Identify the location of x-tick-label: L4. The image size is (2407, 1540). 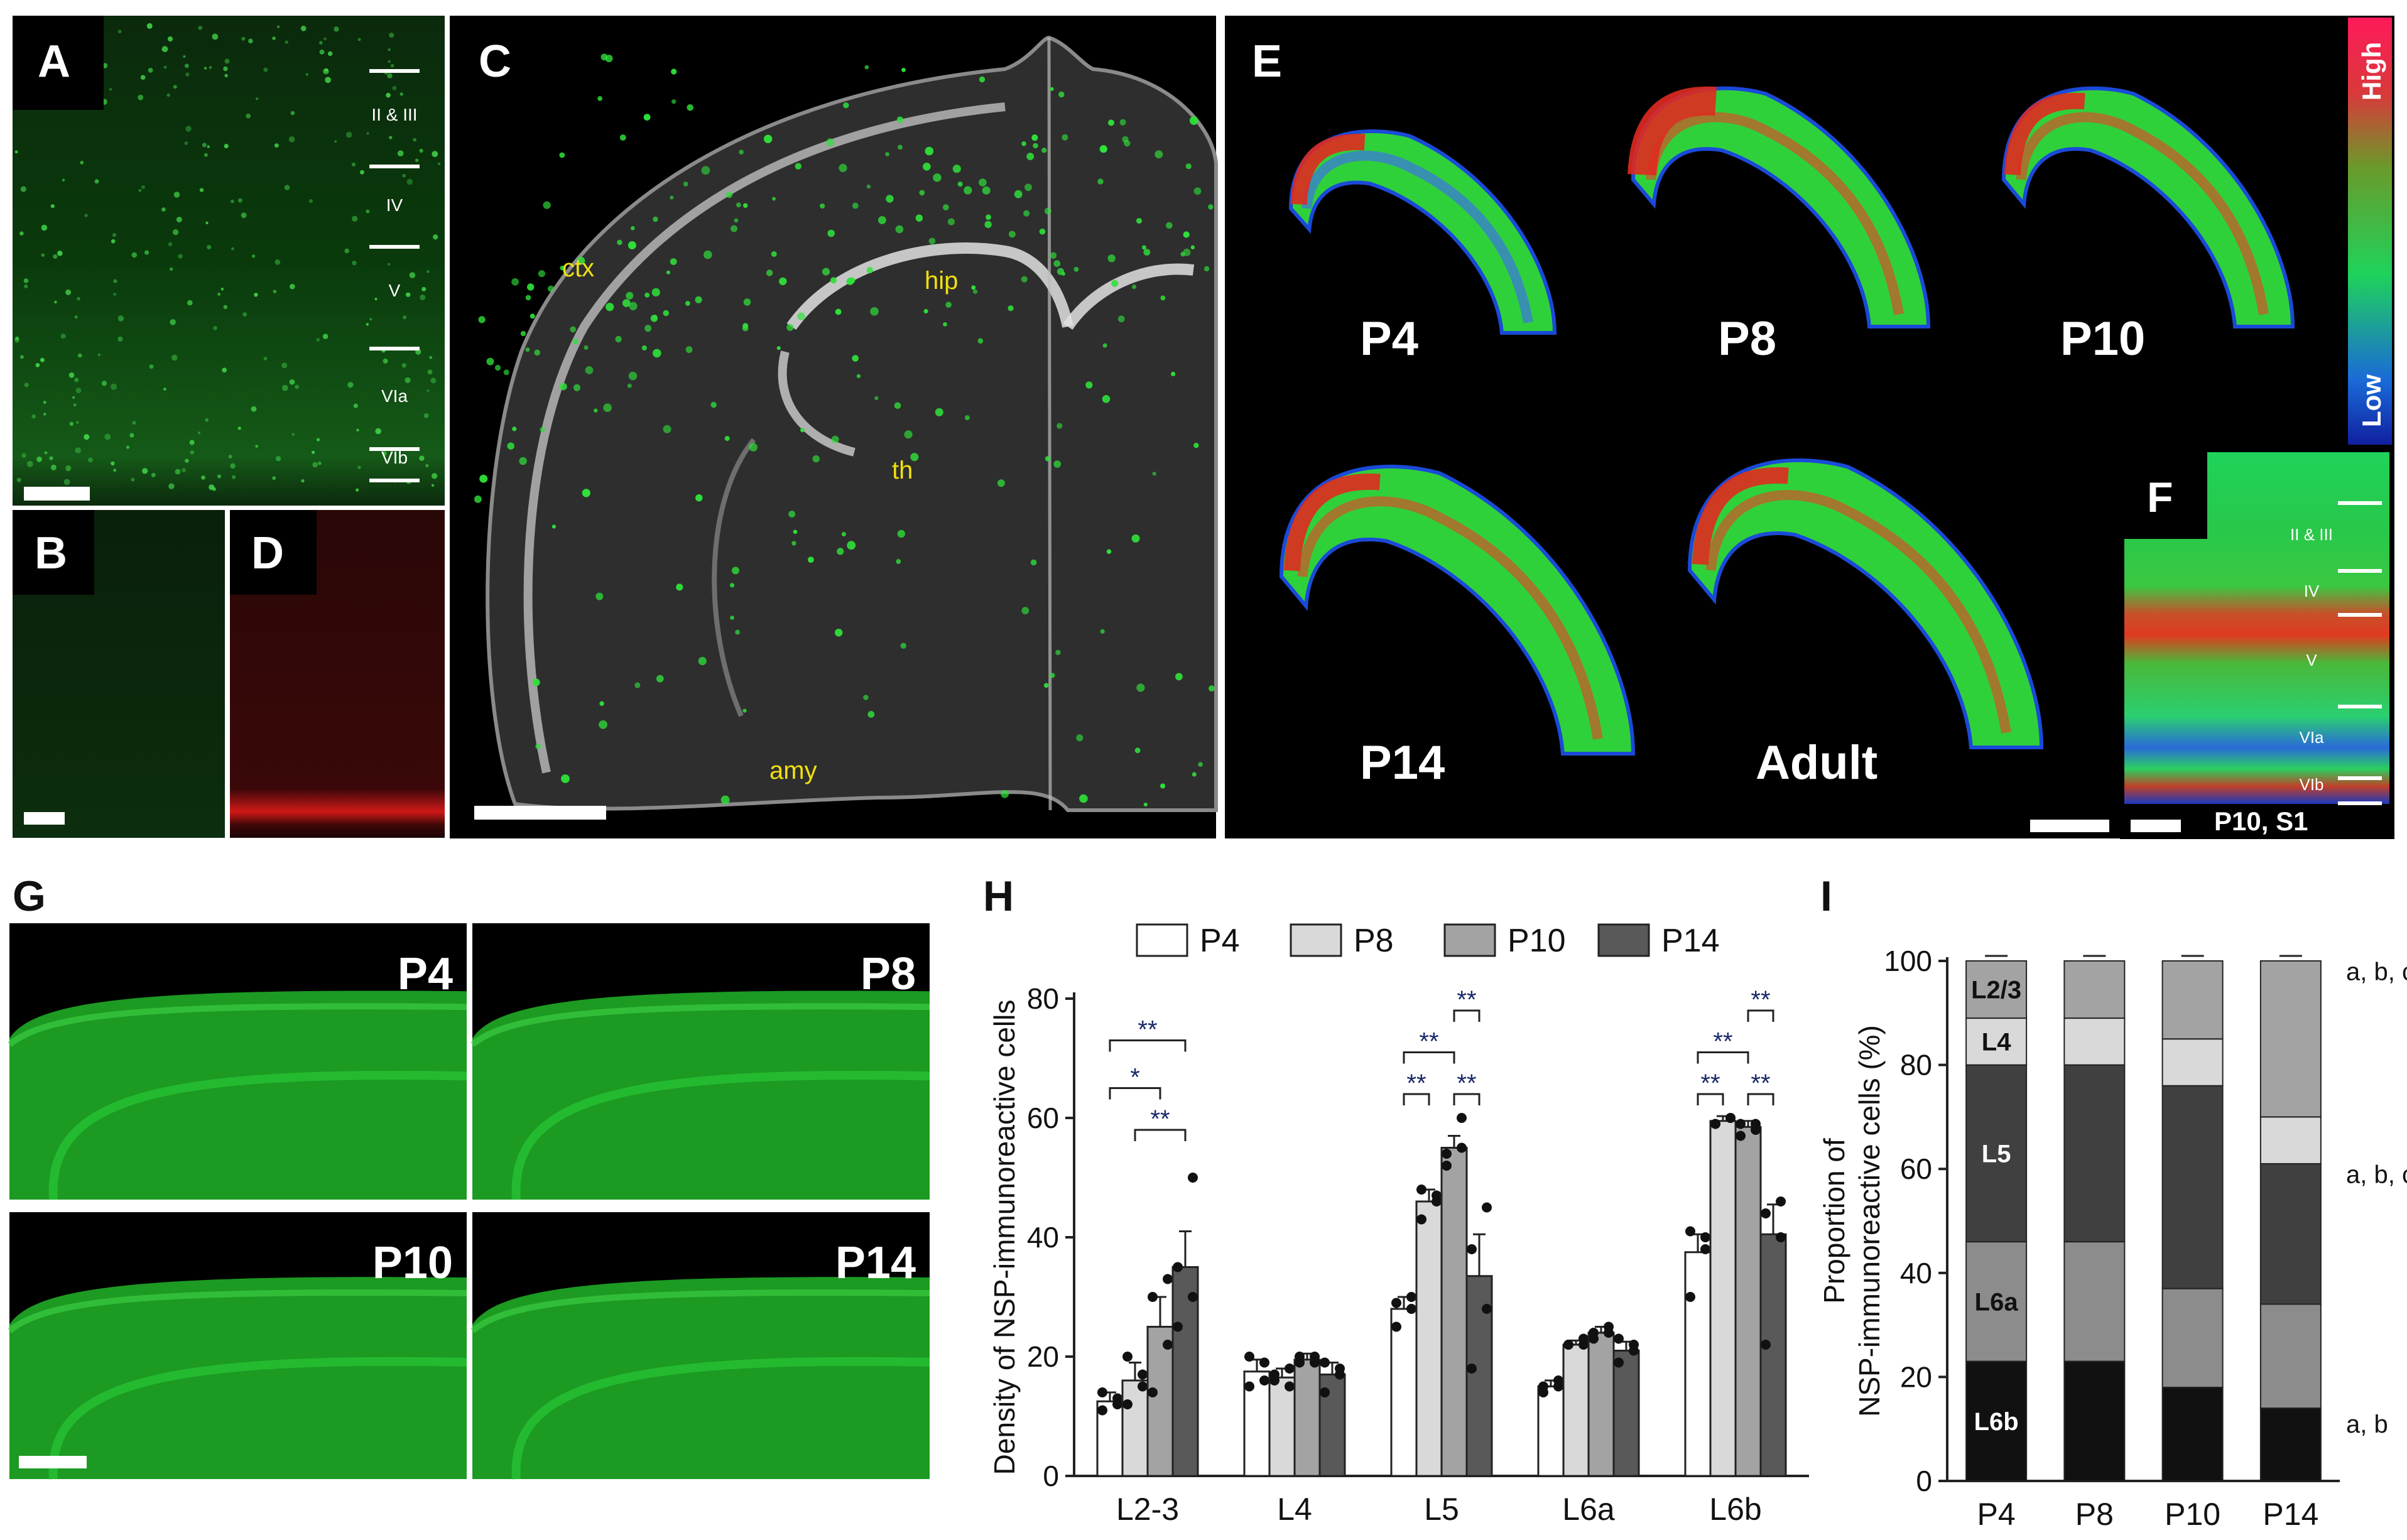
(1294, 1509).